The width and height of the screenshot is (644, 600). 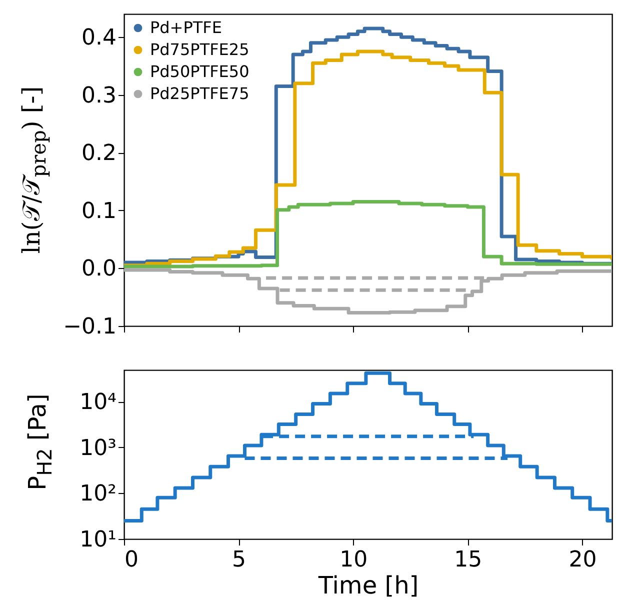 What do you see at coordinates (99, 153) in the screenshot?
I see `y-tick-label: 0.2` at bounding box center [99, 153].